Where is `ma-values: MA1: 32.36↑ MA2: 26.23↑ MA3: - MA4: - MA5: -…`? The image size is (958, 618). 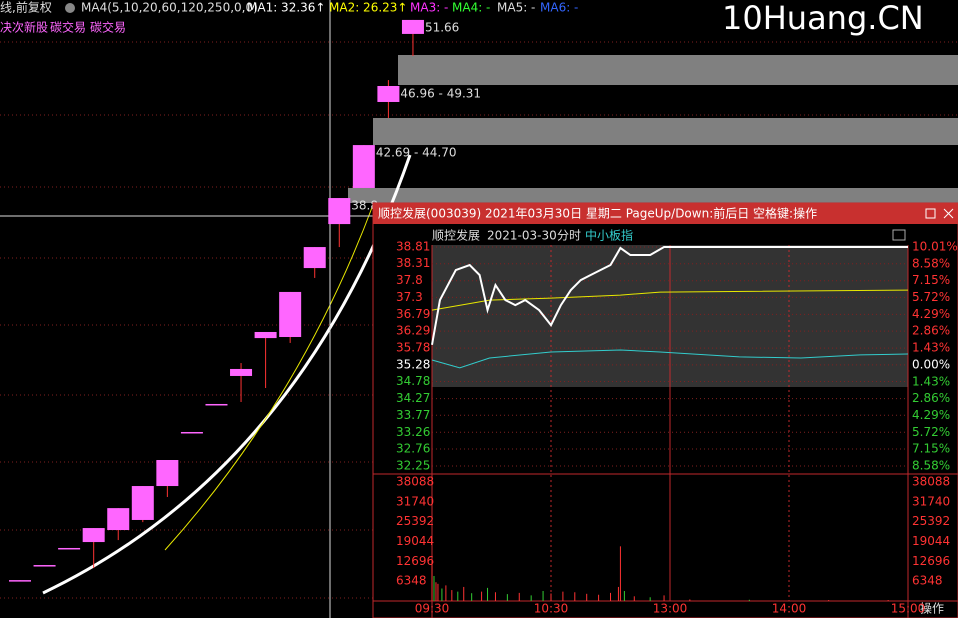 ma-values: MA1: 32.36↑ MA2: 26.23↑ MA3: - MA4: - MA5: -… is located at coordinates (289, 18).